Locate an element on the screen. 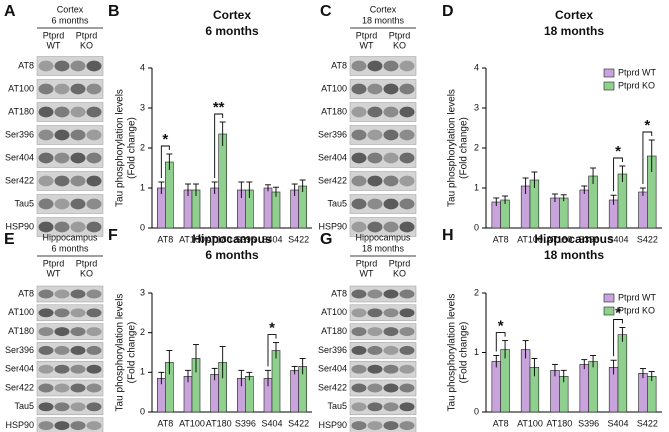 The height and width of the screenshot is (432, 669). row-label: AT8 is located at coordinates (339, 65).